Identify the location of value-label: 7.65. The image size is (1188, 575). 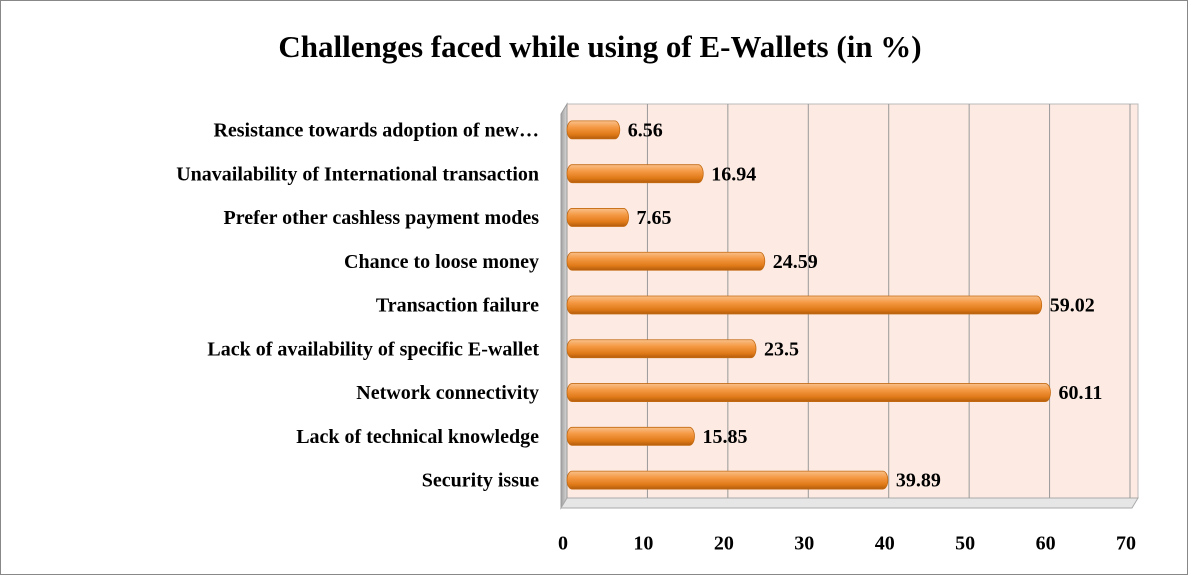
(654, 218).